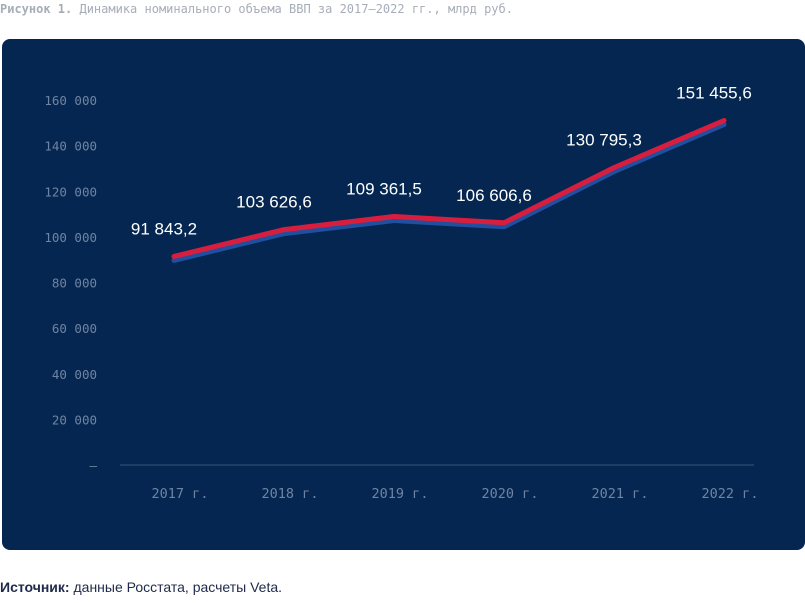 The width and height of the screenshot is (805, 603). I want to click on x-tick-label: 2021 г., so click(620, 494).